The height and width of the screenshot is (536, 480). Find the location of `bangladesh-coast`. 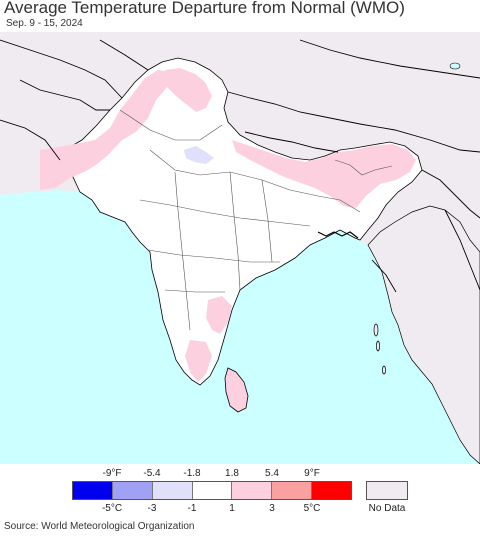

bangladesh-coast is located at coordinates (338, 235).